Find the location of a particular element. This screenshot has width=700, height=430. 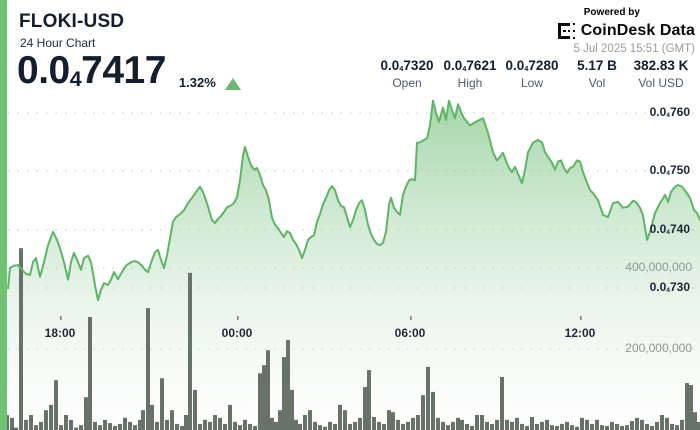

x-axis-ticks is located at coordinates (321, 318).